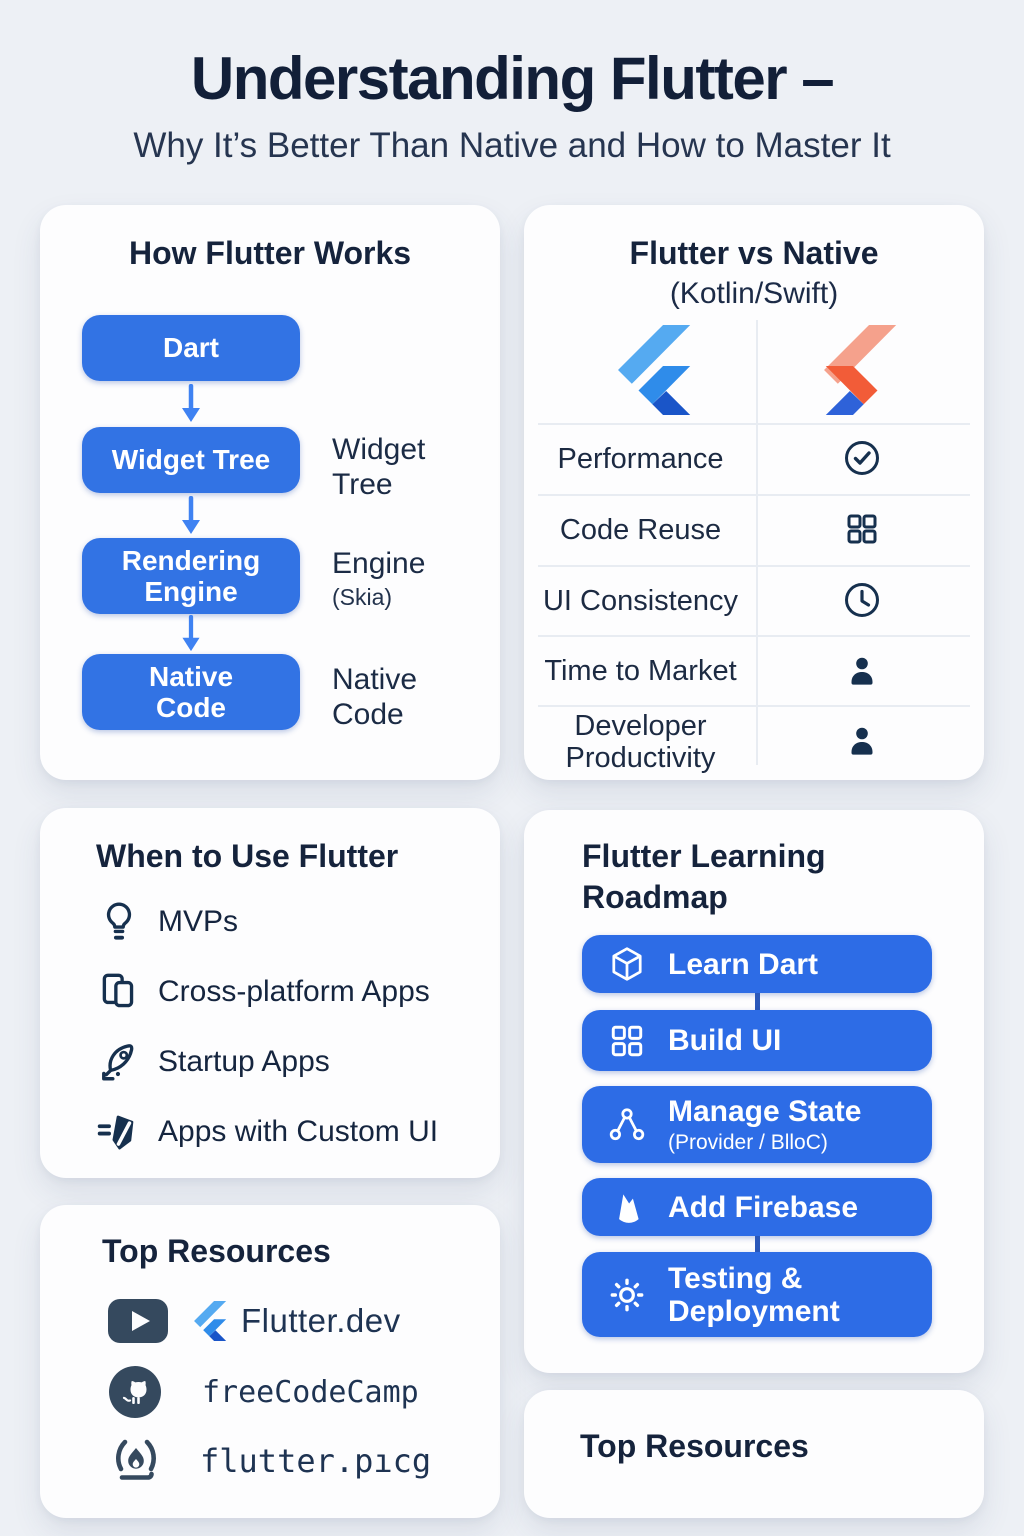 This screenshot has width=1024, height=1536. What do you see at coordinates (375, 697) in the screenshot?
I see `flow-side-label: Native Code` at bounding box center [375, 697].